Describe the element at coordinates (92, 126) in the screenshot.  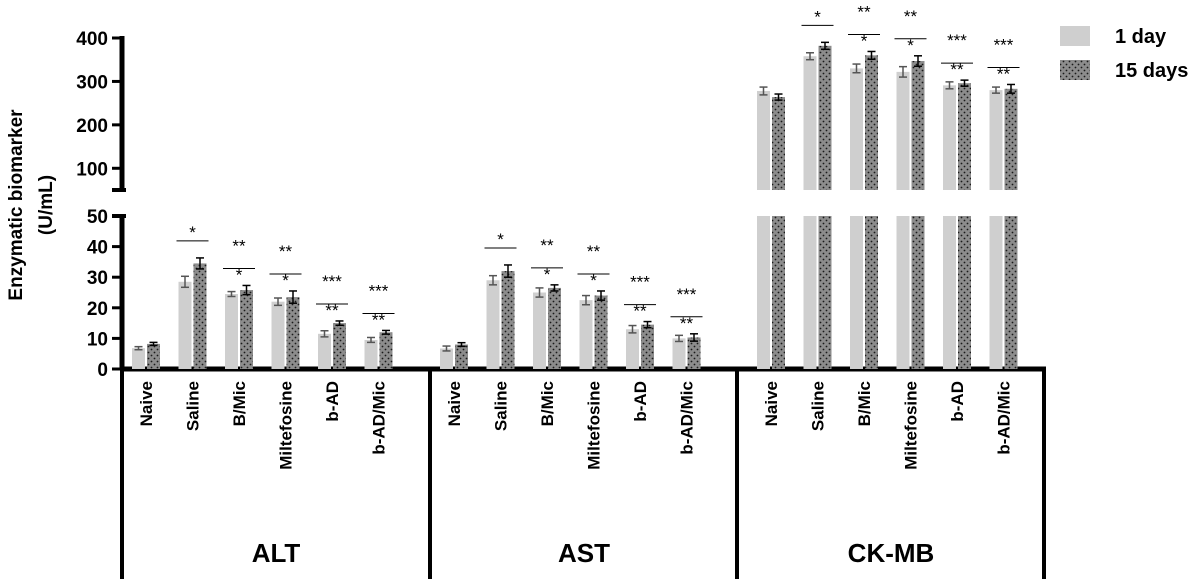
I see `y-tick-label: 200` at that location.